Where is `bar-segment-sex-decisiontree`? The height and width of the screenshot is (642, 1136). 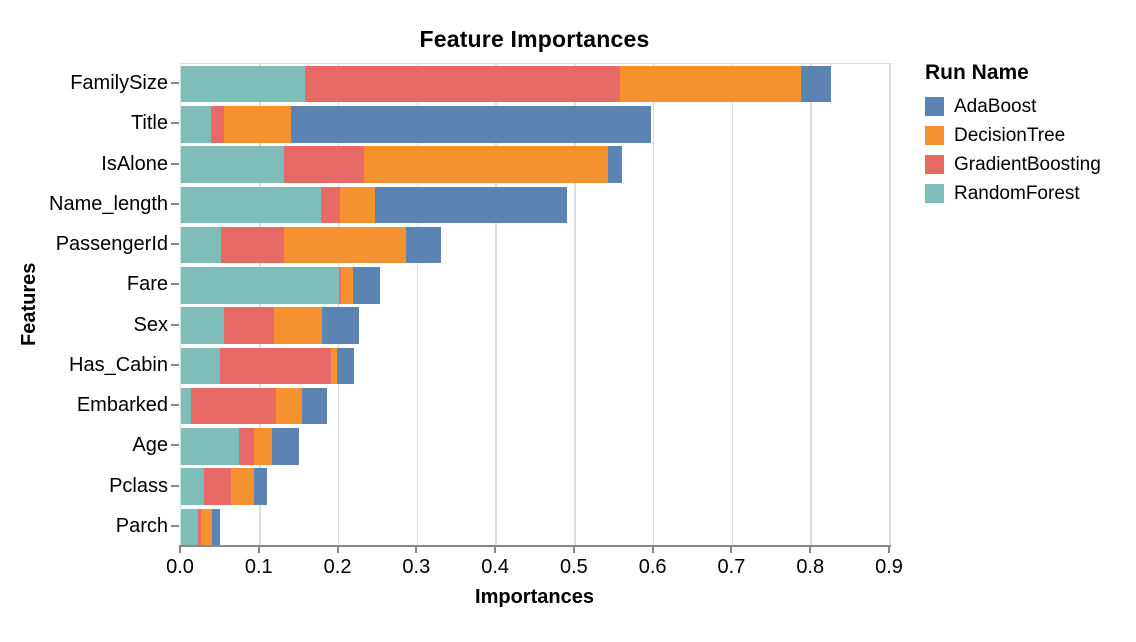 bar-segment-sex-decisiontree is located at coordinates (297, 325).